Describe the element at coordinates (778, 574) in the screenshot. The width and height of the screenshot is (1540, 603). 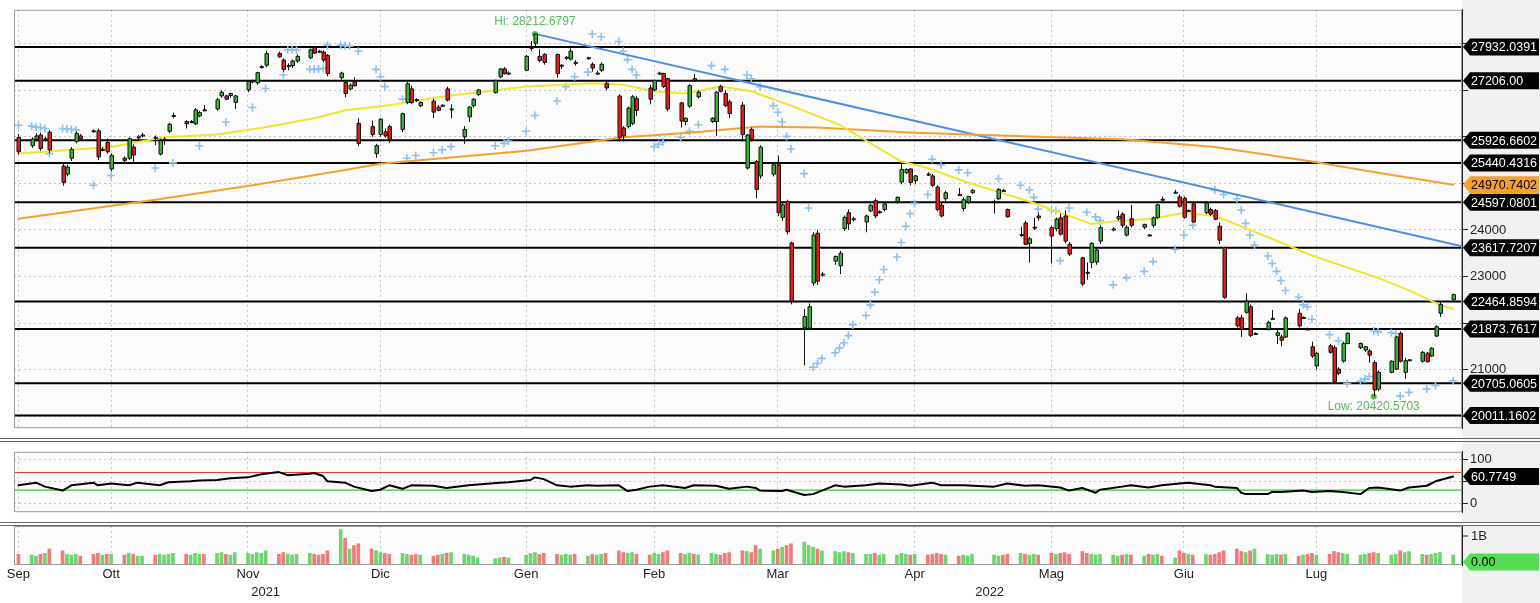
I see `x-tick-label: Mar` at that location.